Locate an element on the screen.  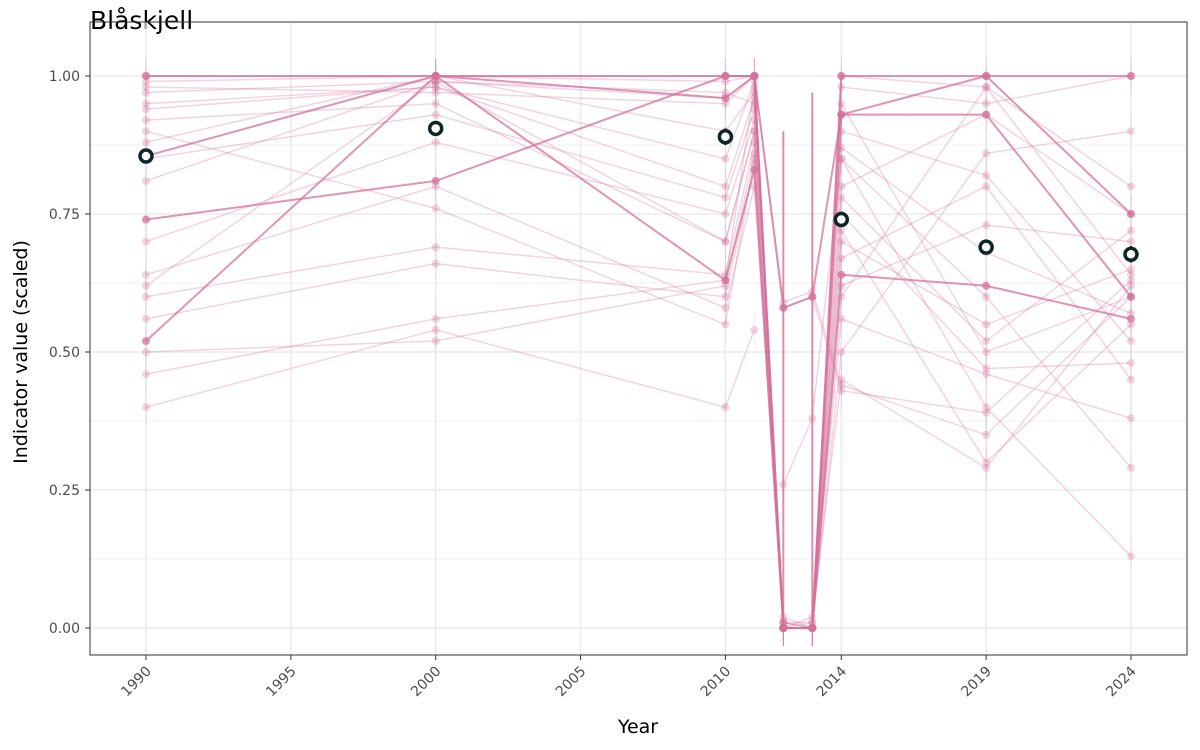
y-tick-label: 0.25 is located at coordinates (64, 491).